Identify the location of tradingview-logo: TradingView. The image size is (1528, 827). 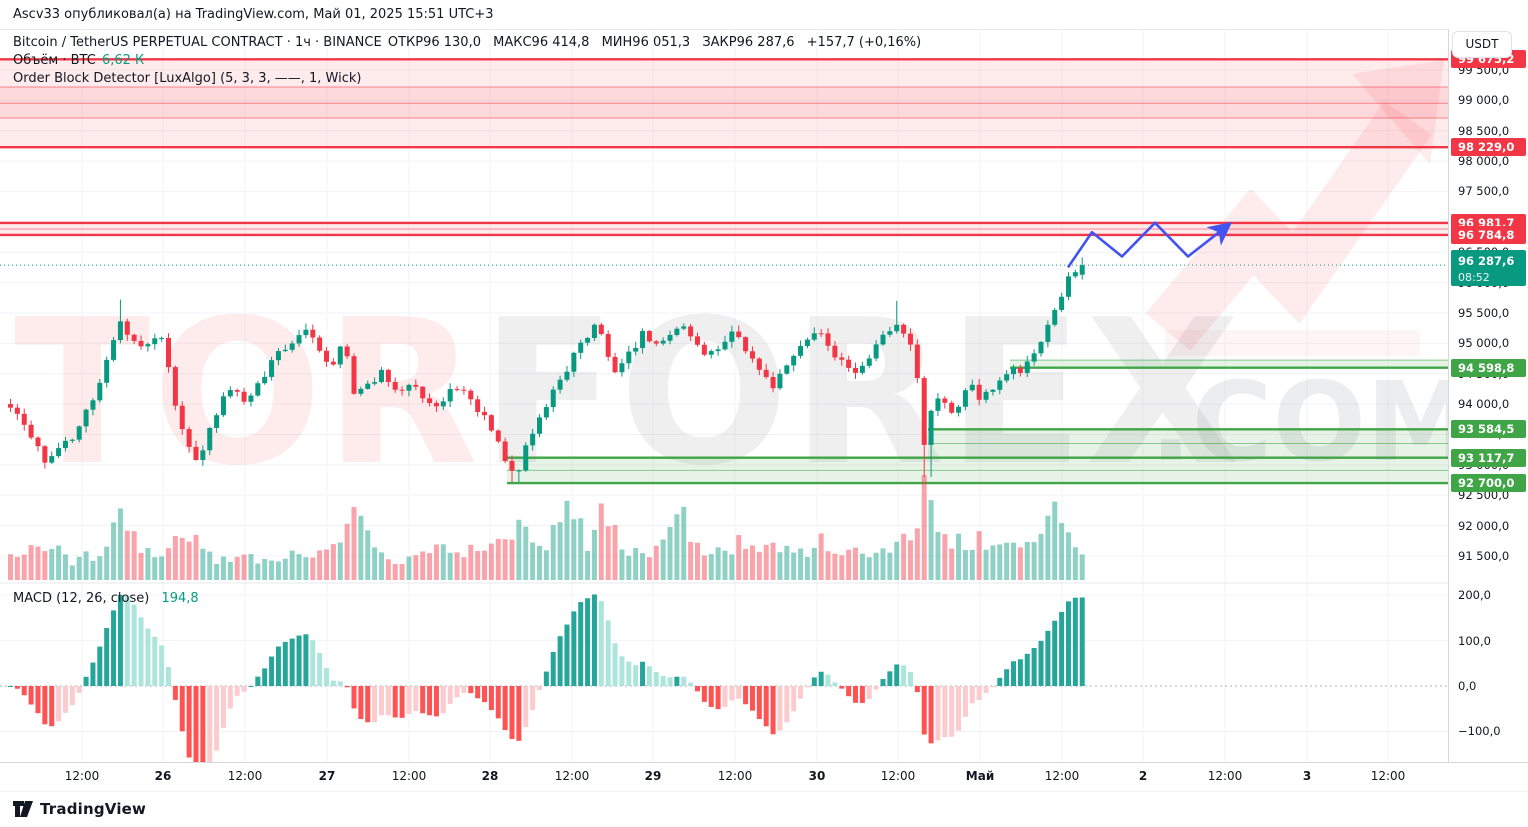
(79, 809).